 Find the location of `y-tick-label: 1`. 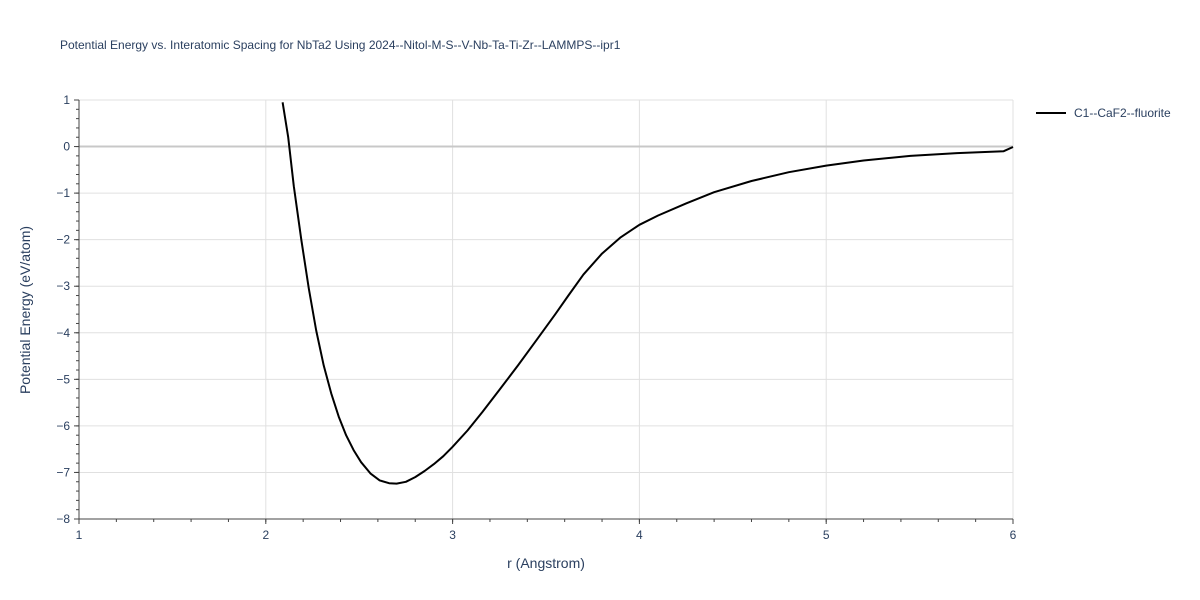

y-tick-label: 1 is located at coordinates (66, 100).